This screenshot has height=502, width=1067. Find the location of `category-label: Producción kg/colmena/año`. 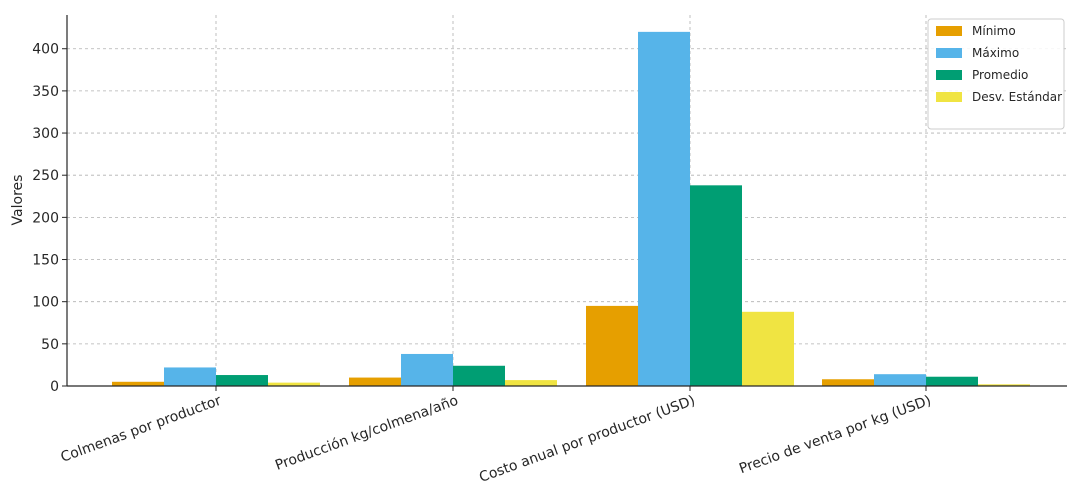

category-label: Producción kg/colmena/año is located at coordinates (366, 433).